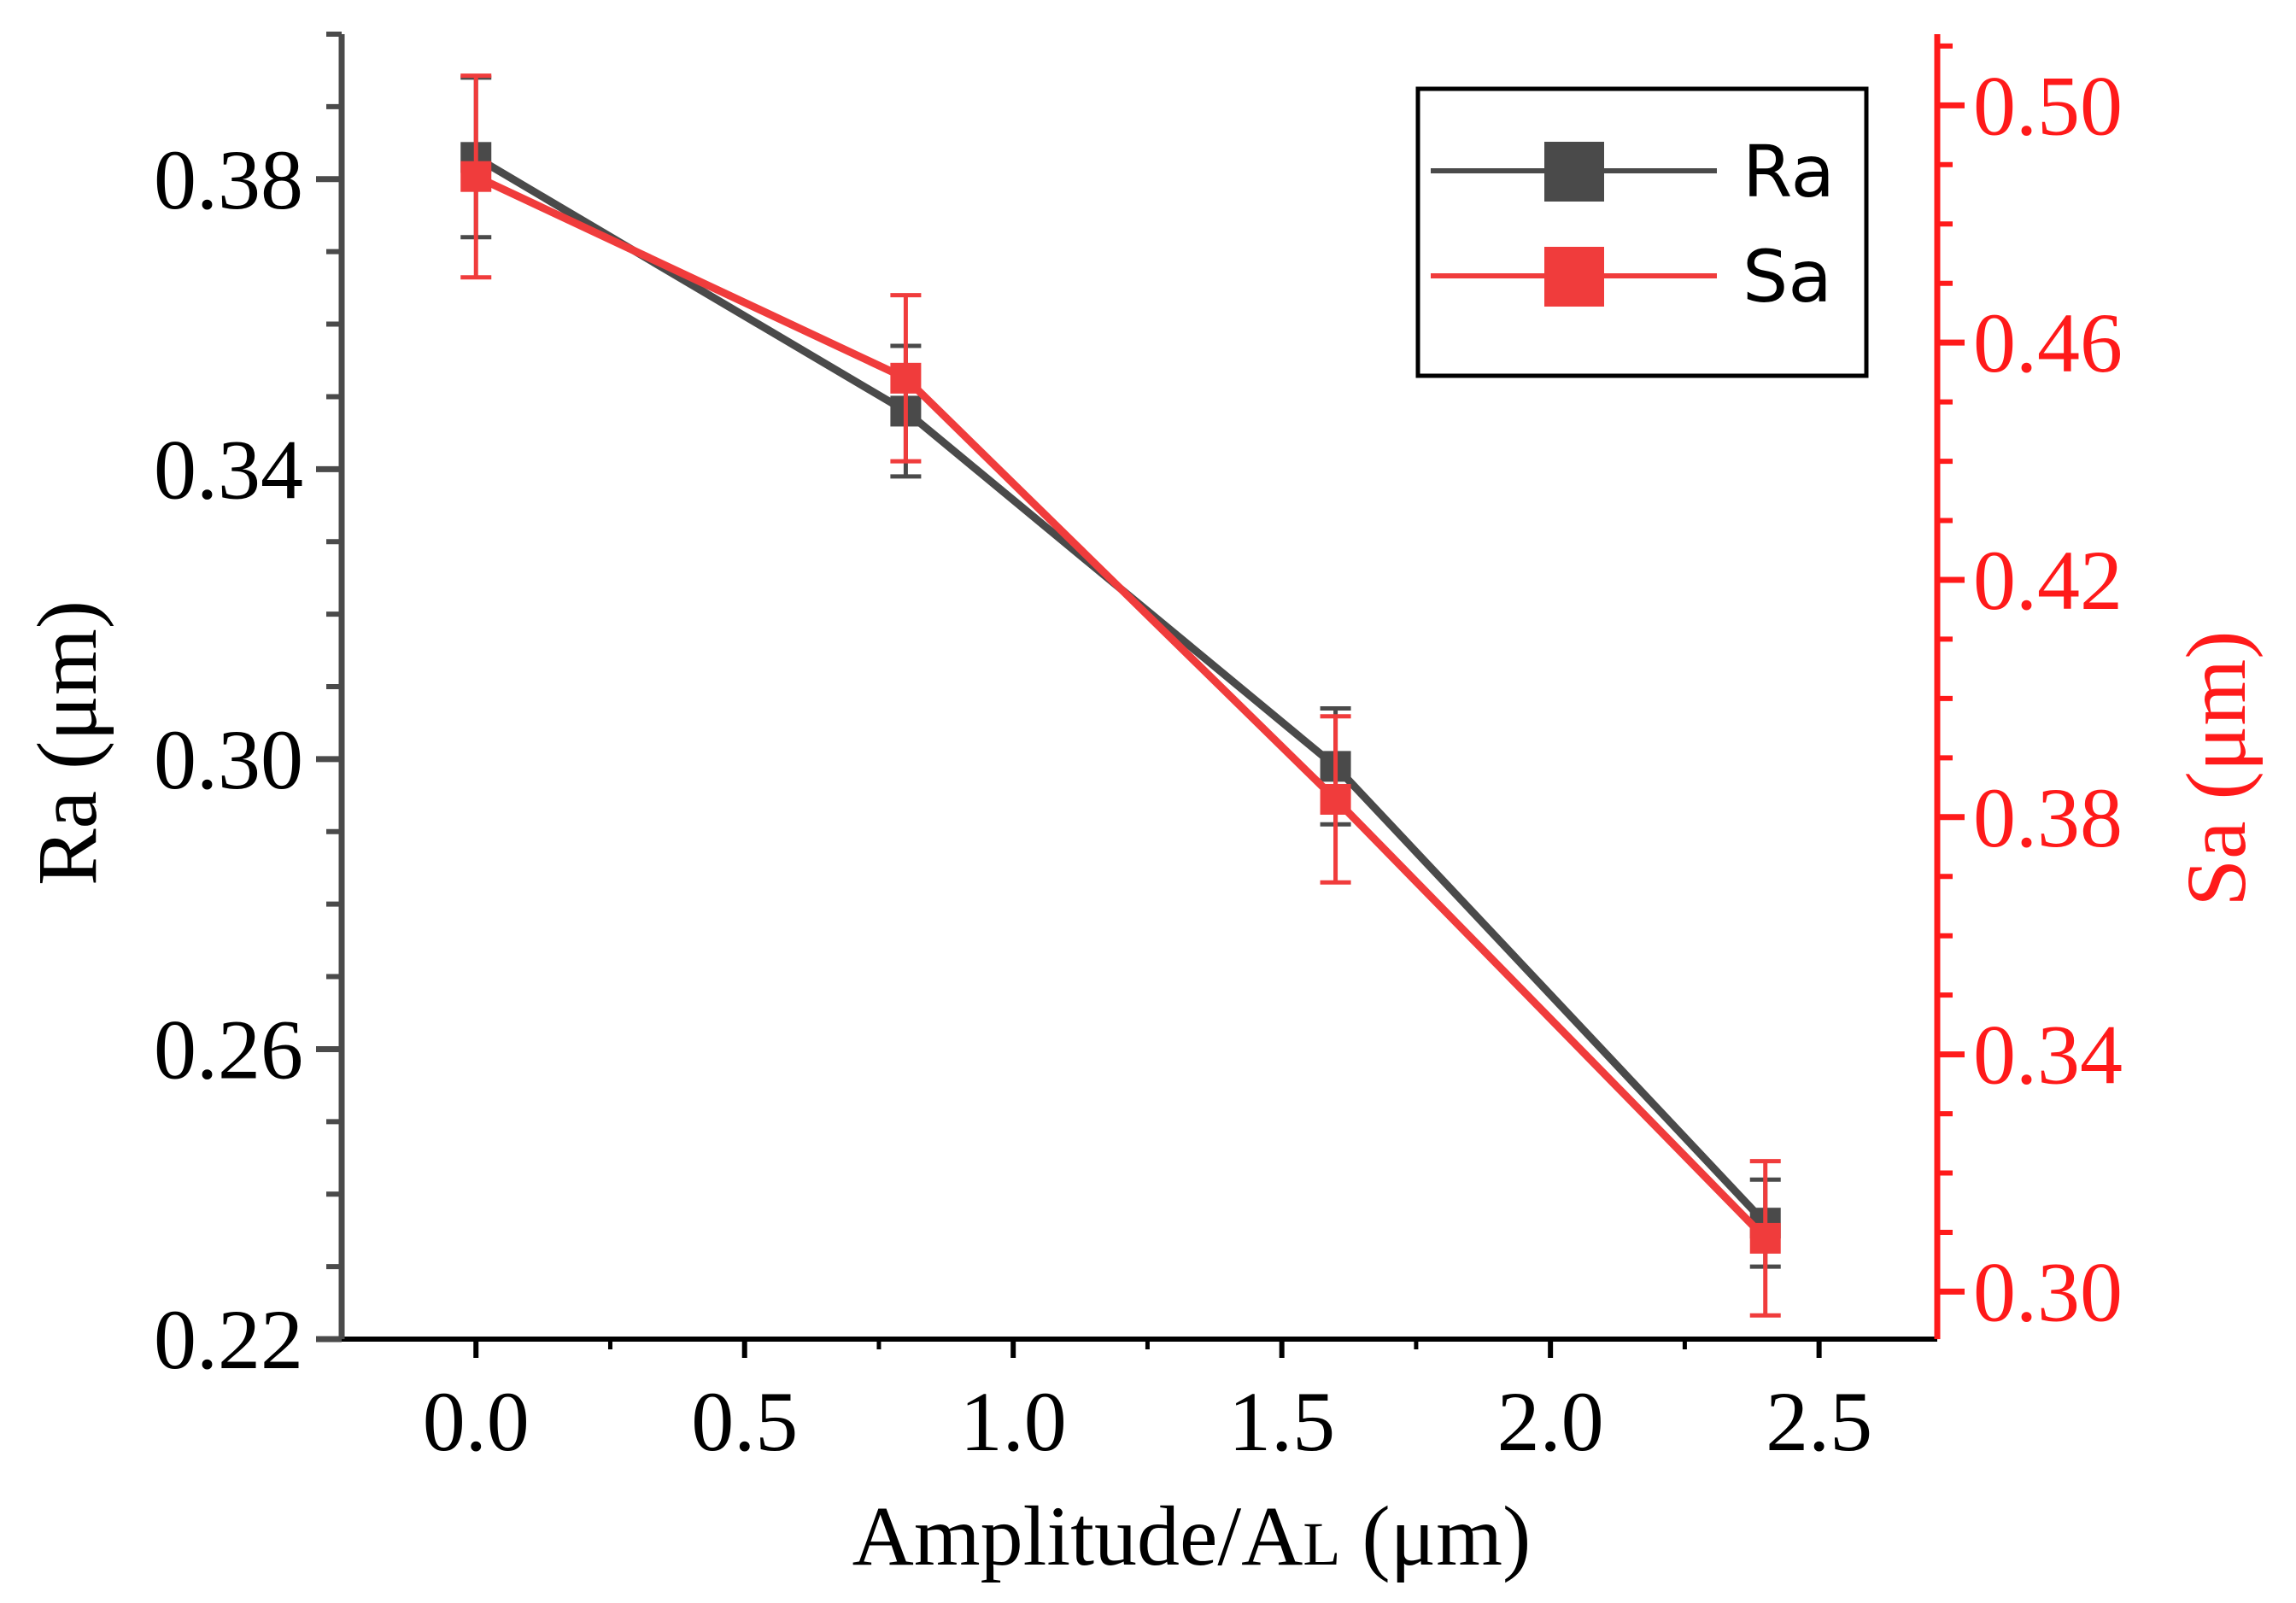 The width and height of the screenshot is (2296, 1603). Describe the element at coordinates (2048, 1055) in the screenshot. I see `y2-tick-label: 0.34` at that location.